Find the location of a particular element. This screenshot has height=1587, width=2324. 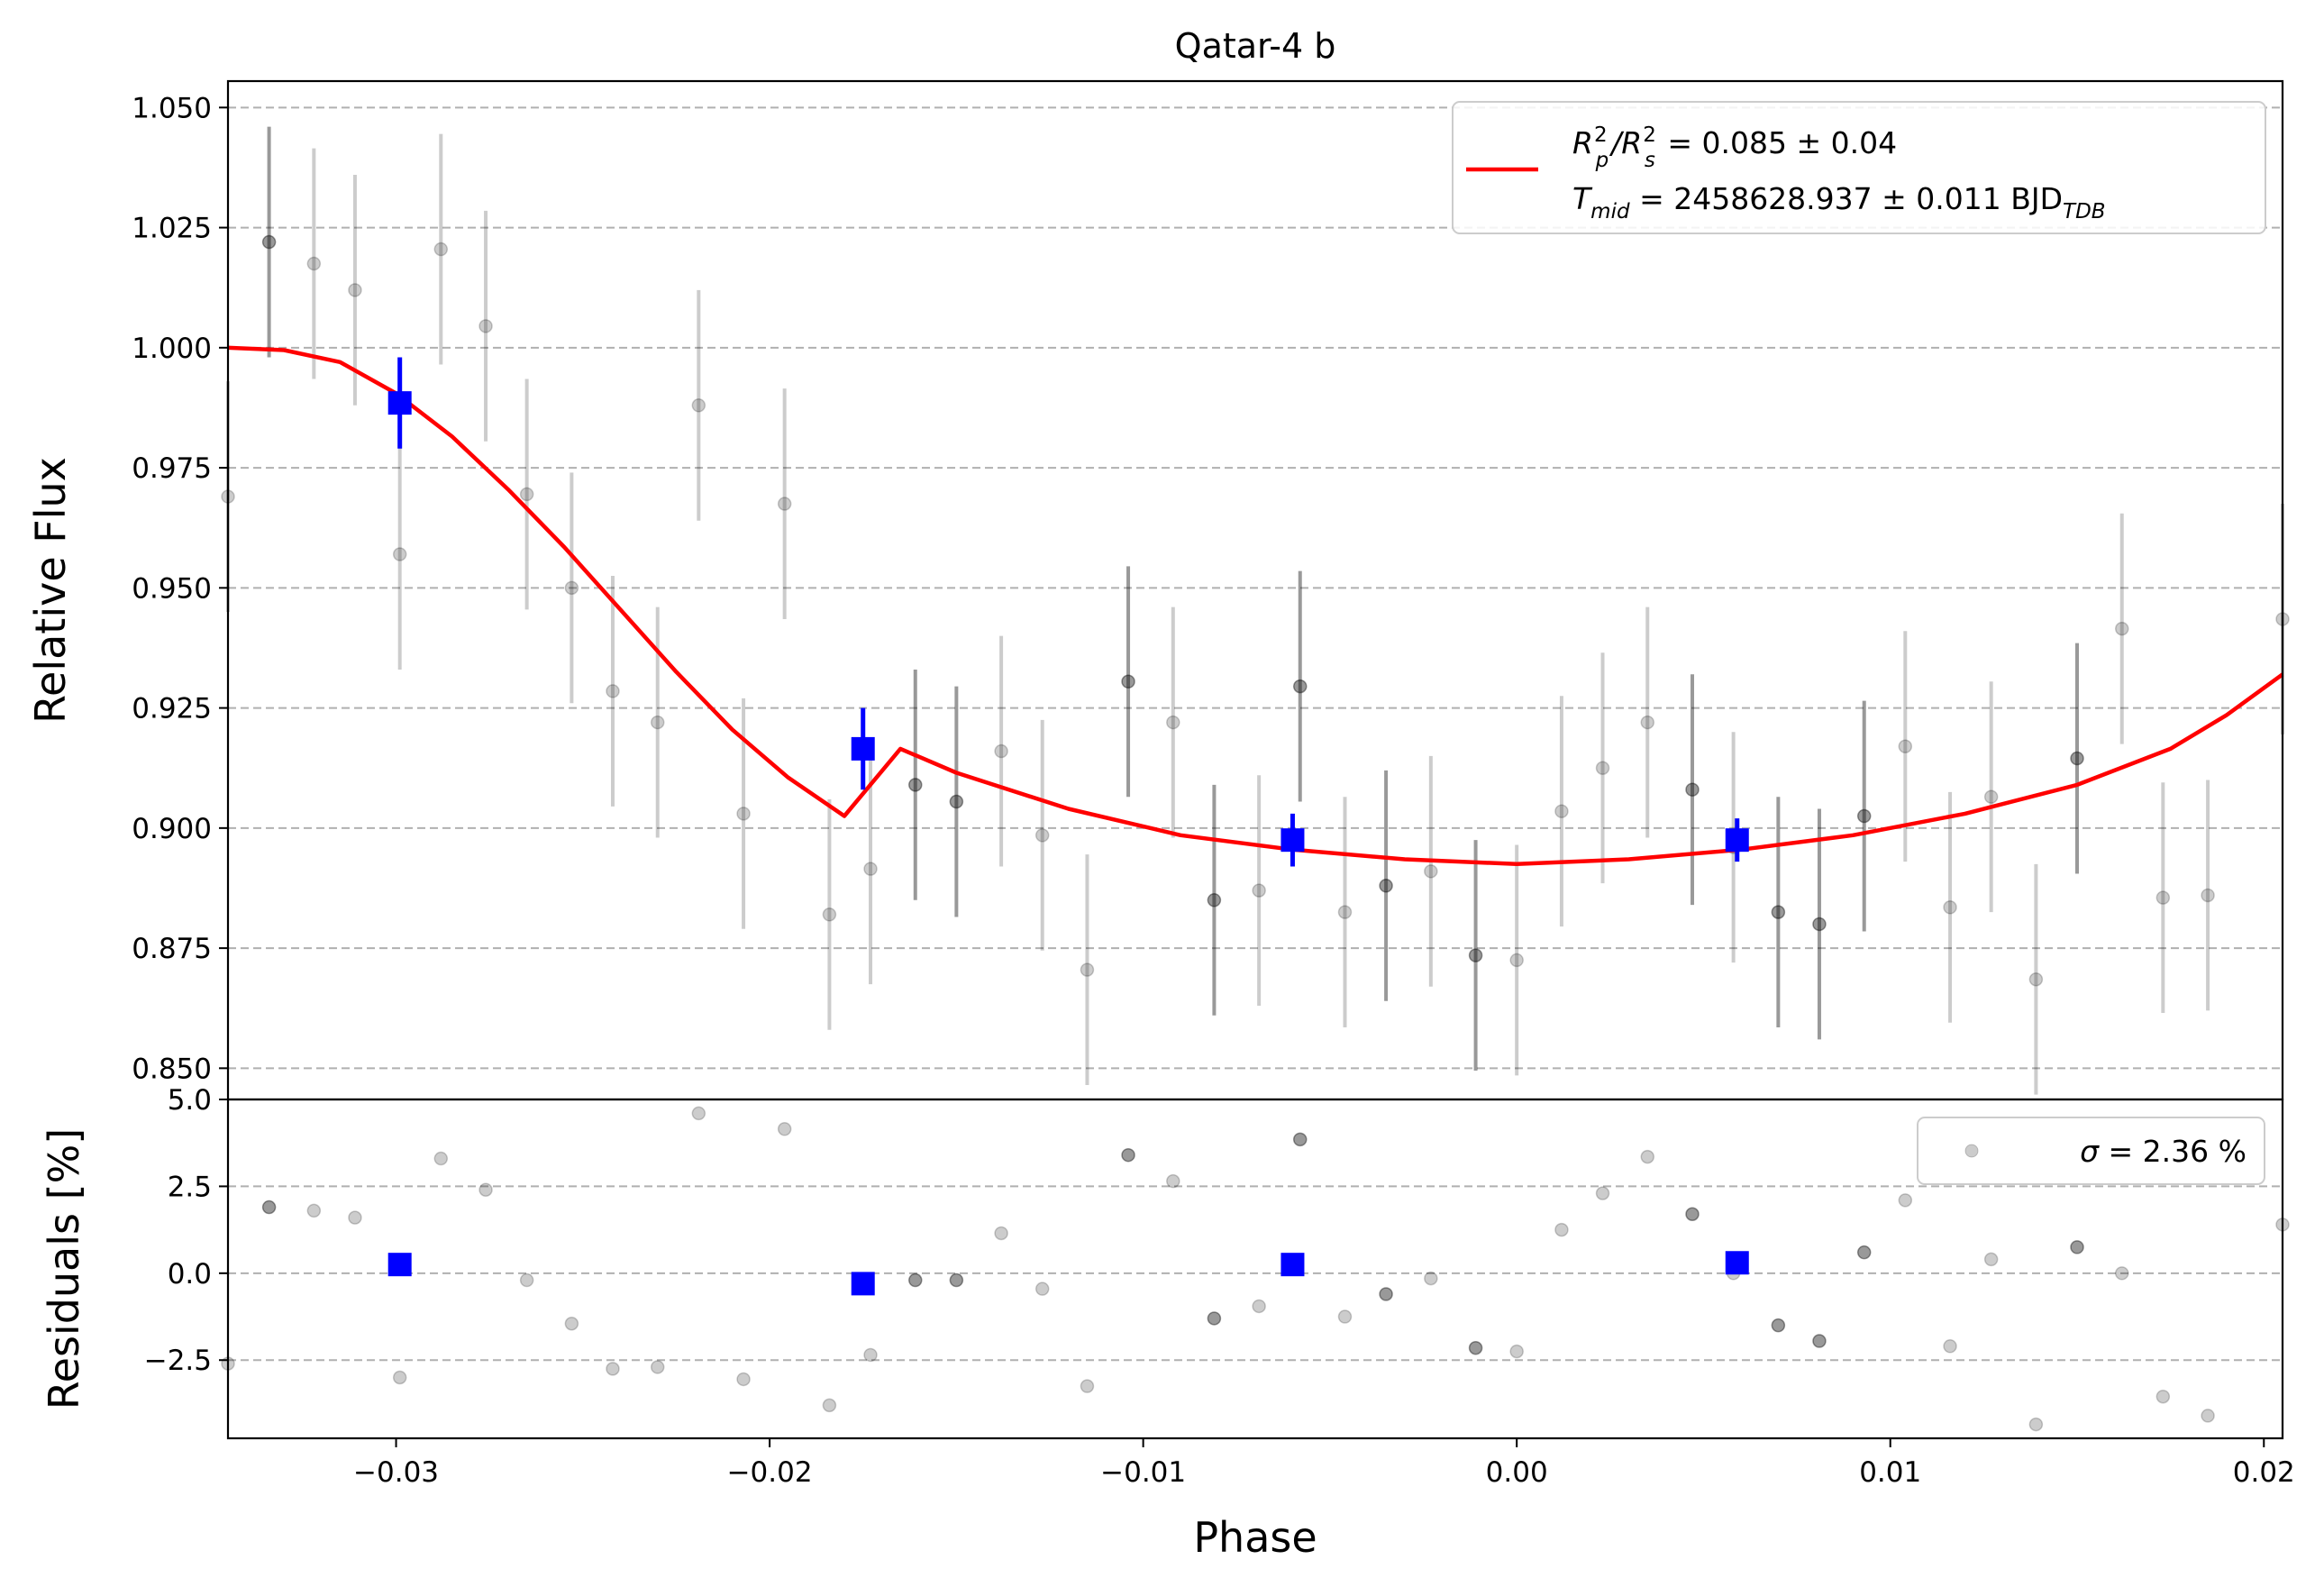

legend-residual-marker is located at coordinates (1971, 1151).